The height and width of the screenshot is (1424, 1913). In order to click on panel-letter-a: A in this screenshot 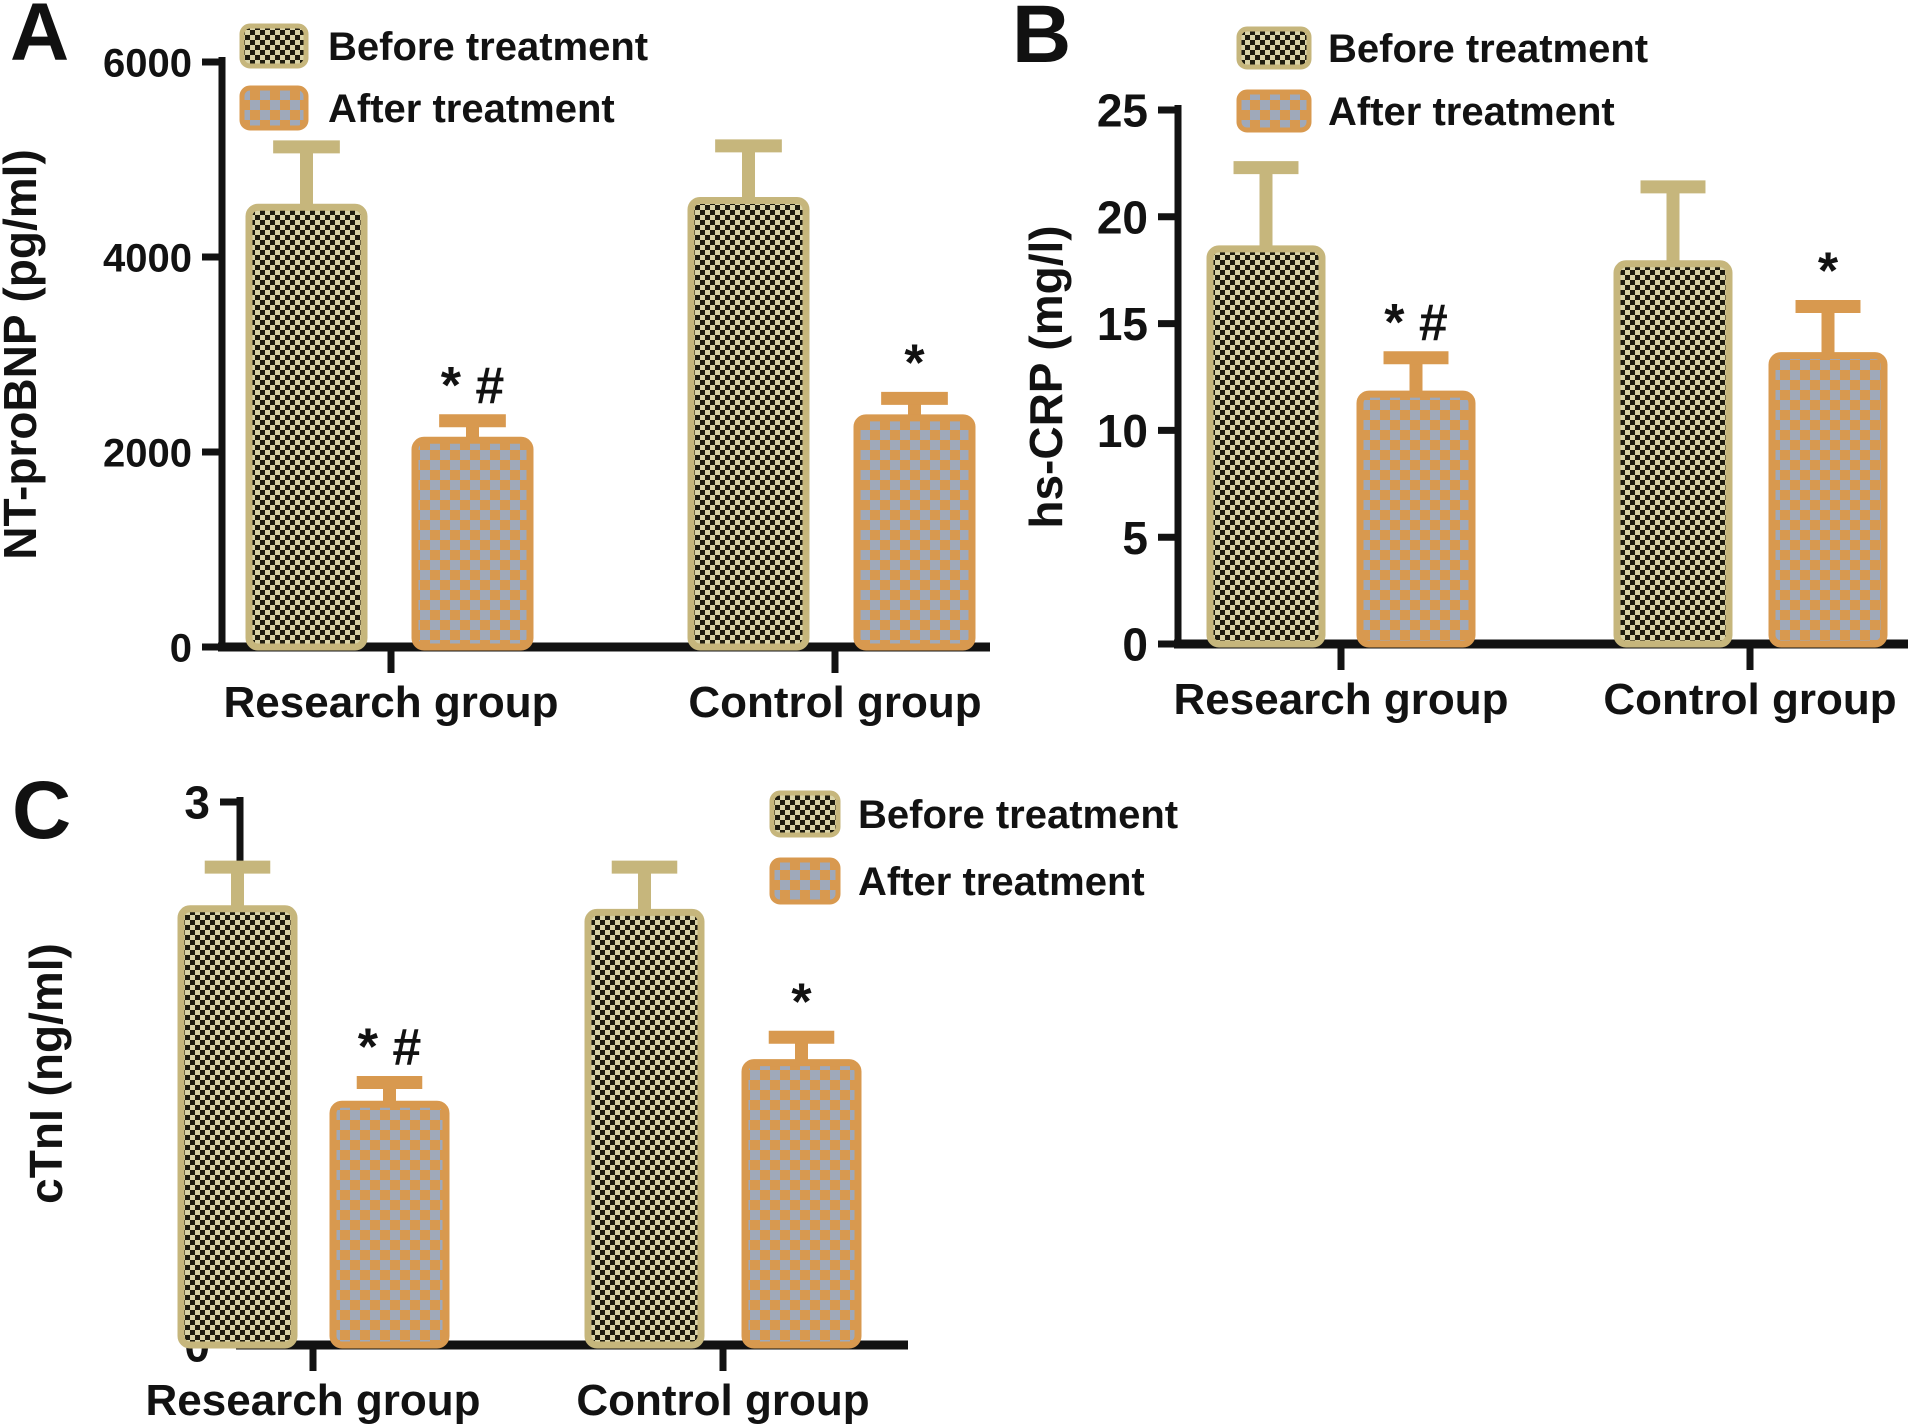, I will do `click(40, 39)`.